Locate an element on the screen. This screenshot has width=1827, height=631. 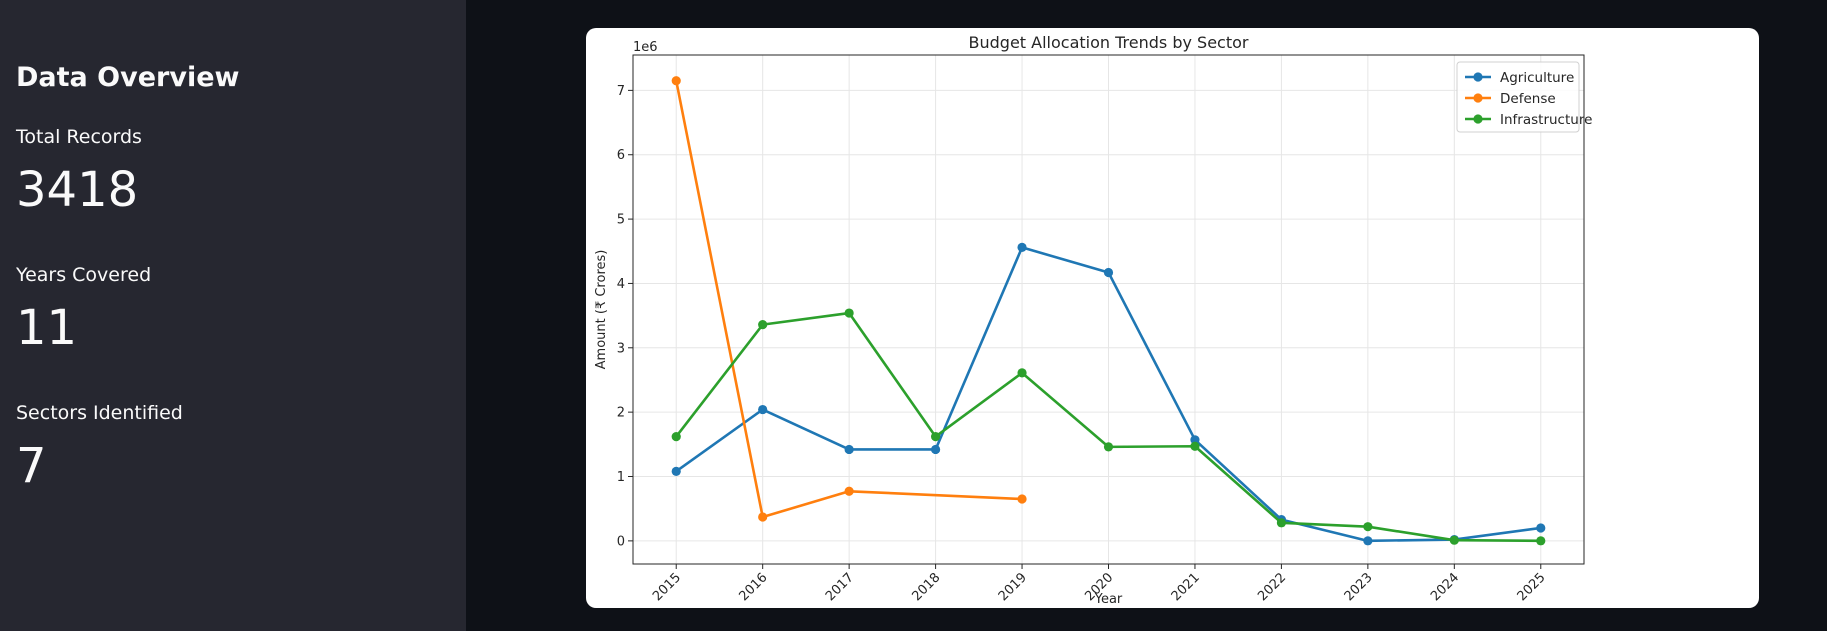
metric-sectors-label: Sectors Identified is located at coordinates (99, 413).